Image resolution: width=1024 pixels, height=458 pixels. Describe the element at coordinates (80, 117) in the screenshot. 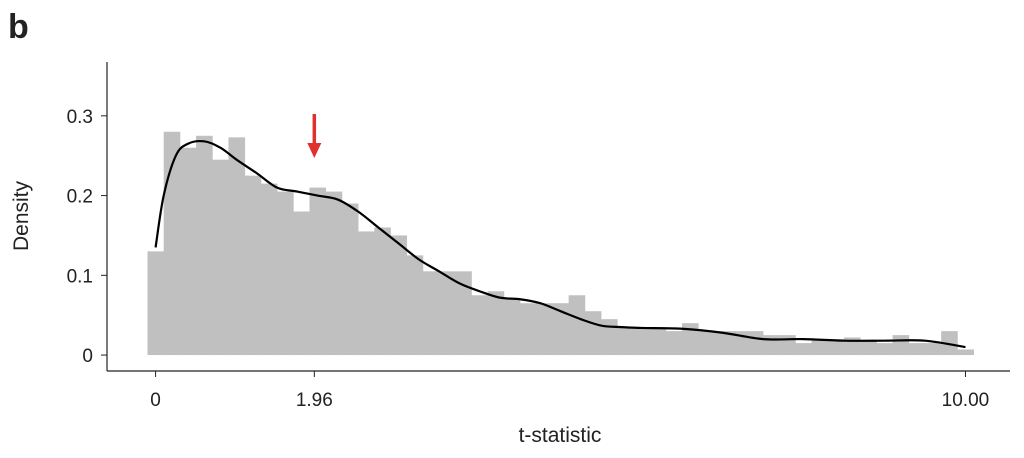

I see `y-tick-label: 0.3` at that location.